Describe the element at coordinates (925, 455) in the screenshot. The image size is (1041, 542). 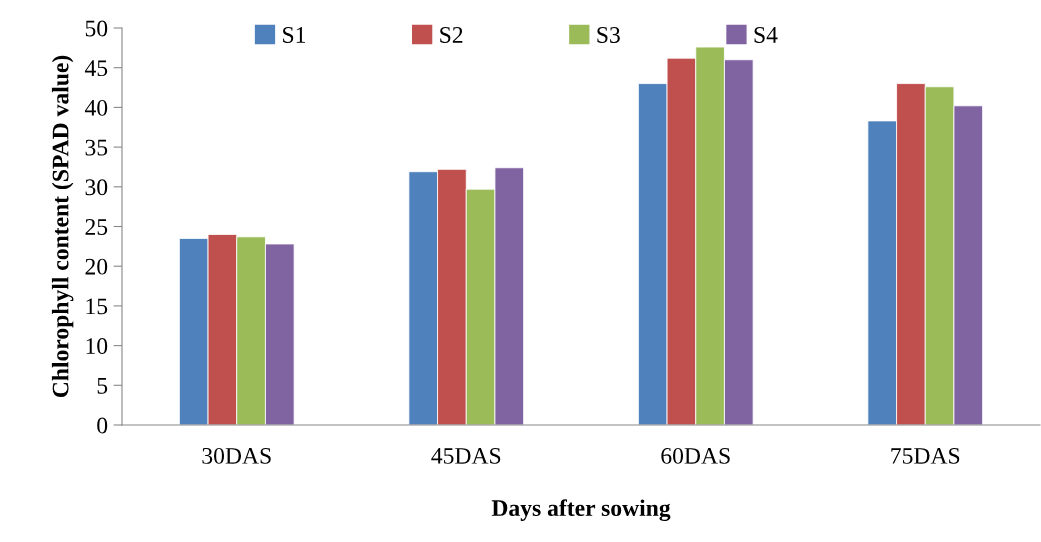
I see `x-tick-label: 75DAS` at that location.